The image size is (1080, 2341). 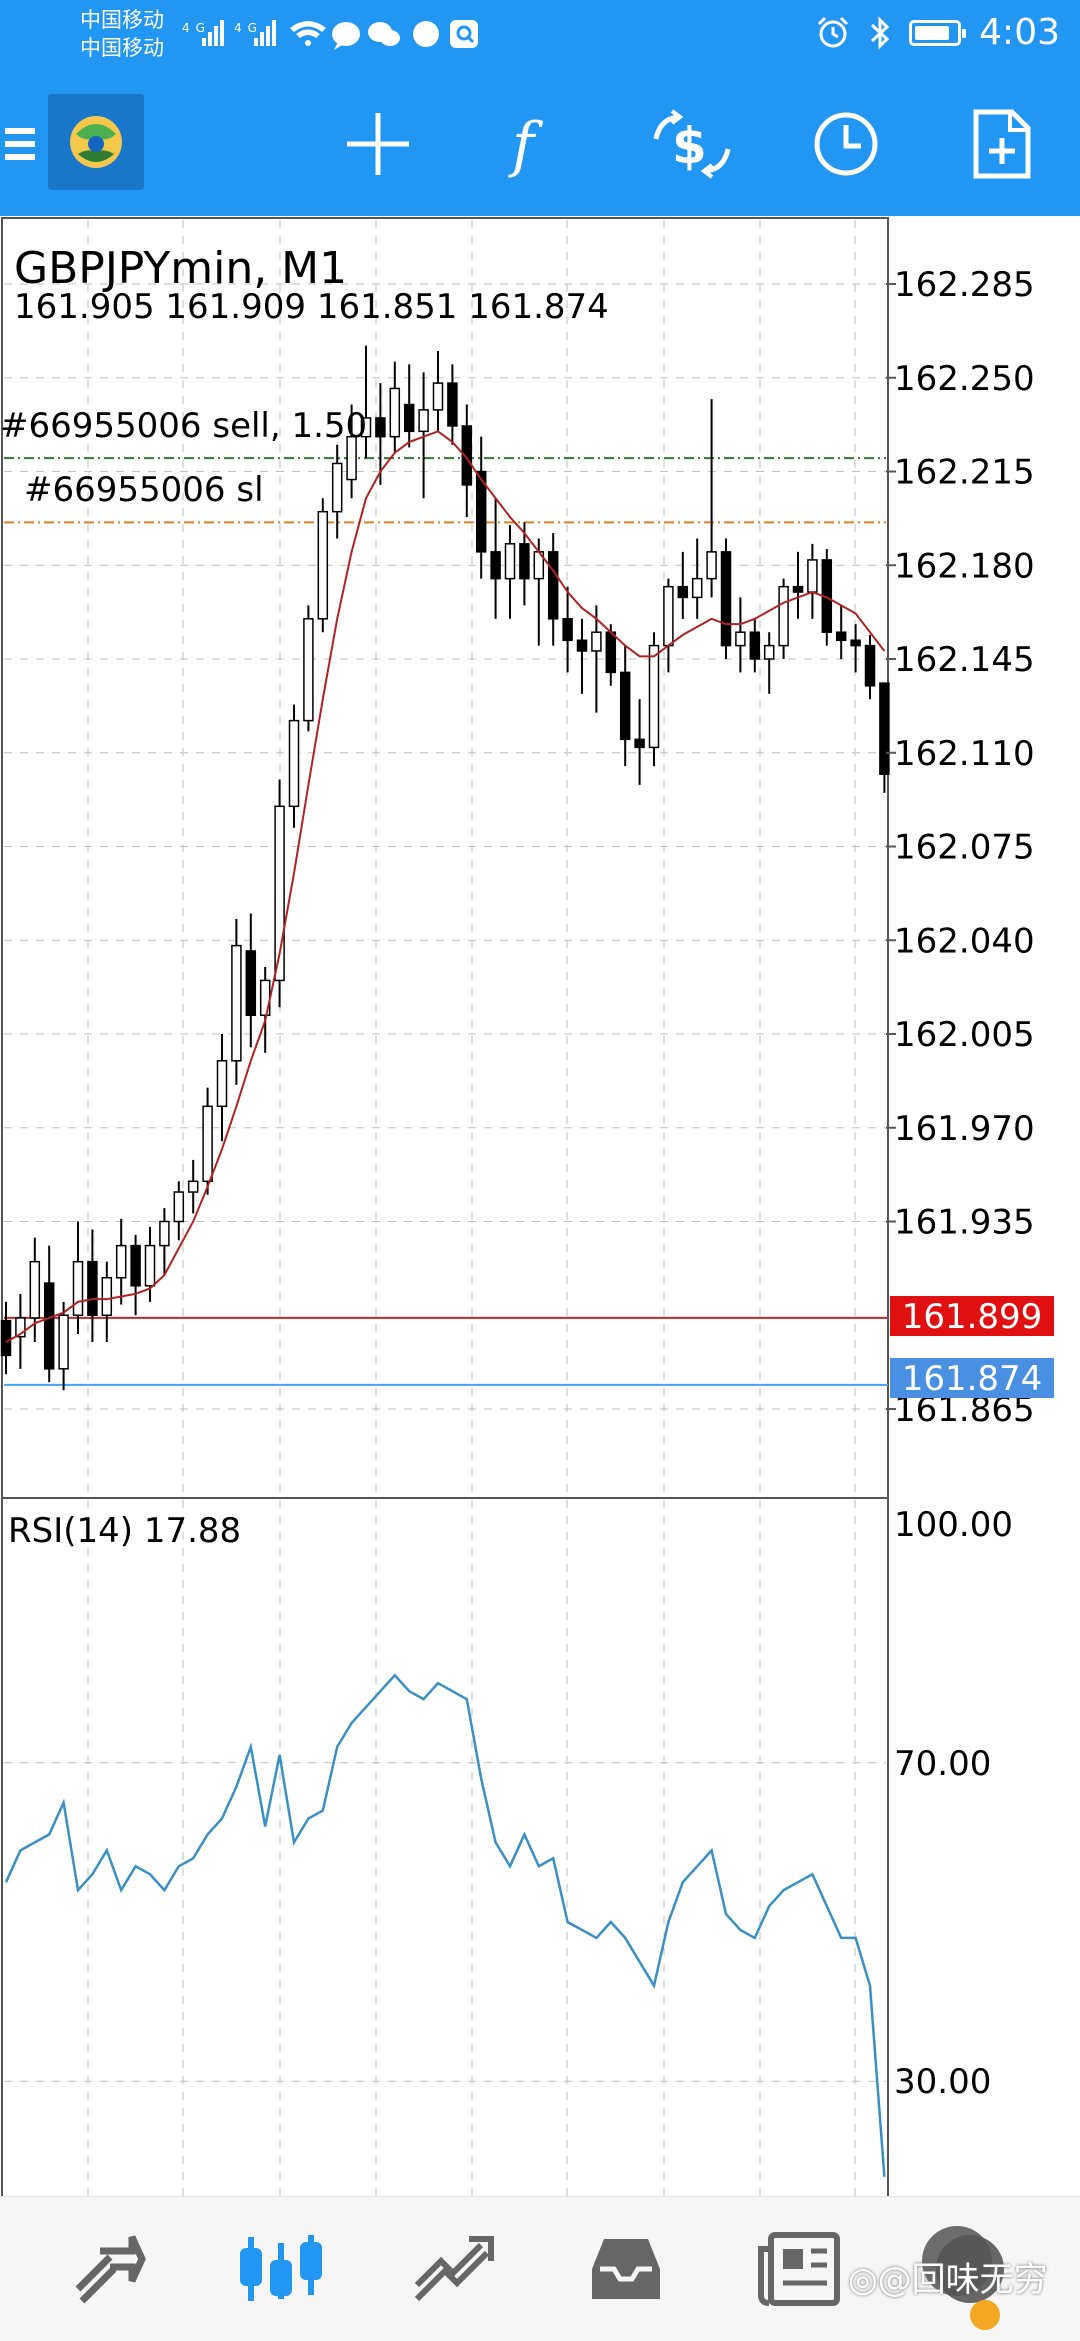 I want to click on alarm-icon, so click(x=833, y=31).